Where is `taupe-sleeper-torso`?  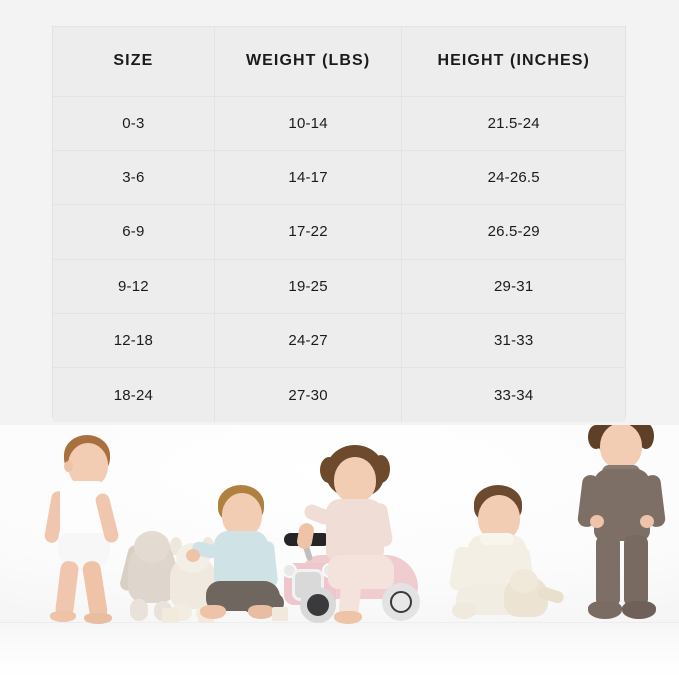 taupe-sleeper-torso is located at coordinates (622, 505).